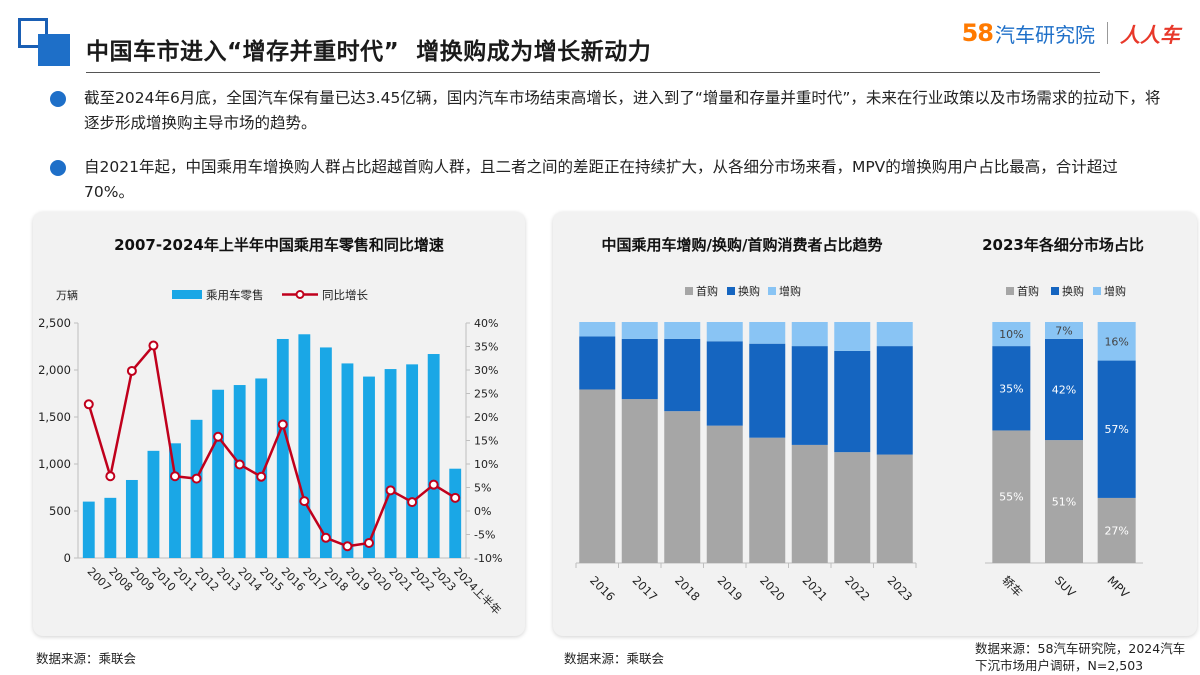 Image resolution: width=1200 pixels, height=675 pixels. Describe the element at coordinates (689, 291) in the screenshot. I see `chart2-legend-swatch` at that location.